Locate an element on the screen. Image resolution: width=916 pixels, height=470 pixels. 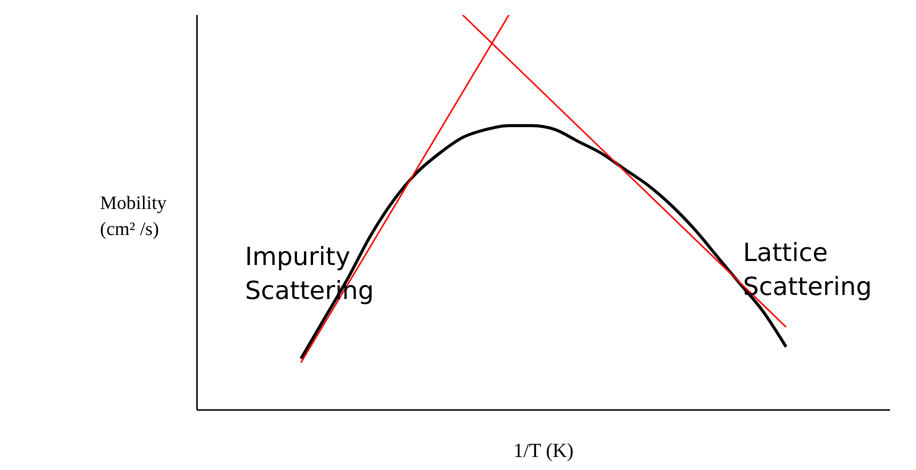
y-axis-title: Mobility (cm² /s) is located at coordinates (134, 217).